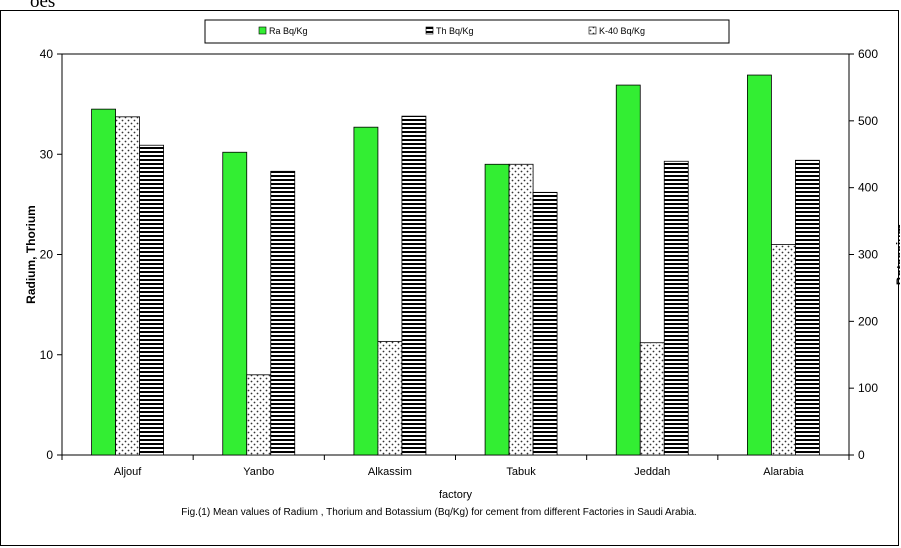 Image resolution: width=901 pixels, height=548 pixels. I want to click on x-axis-title: factory, so click(456, 495).